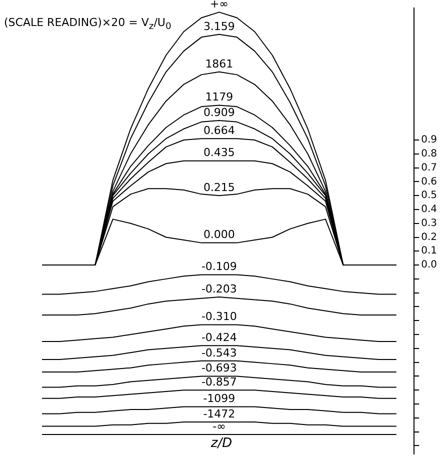 This screenshot has height=462, width=443. What do you see at coordinates (219, 153) in the screenshot?
I see `series-label: 0.435` at bounding box center [219, 153].